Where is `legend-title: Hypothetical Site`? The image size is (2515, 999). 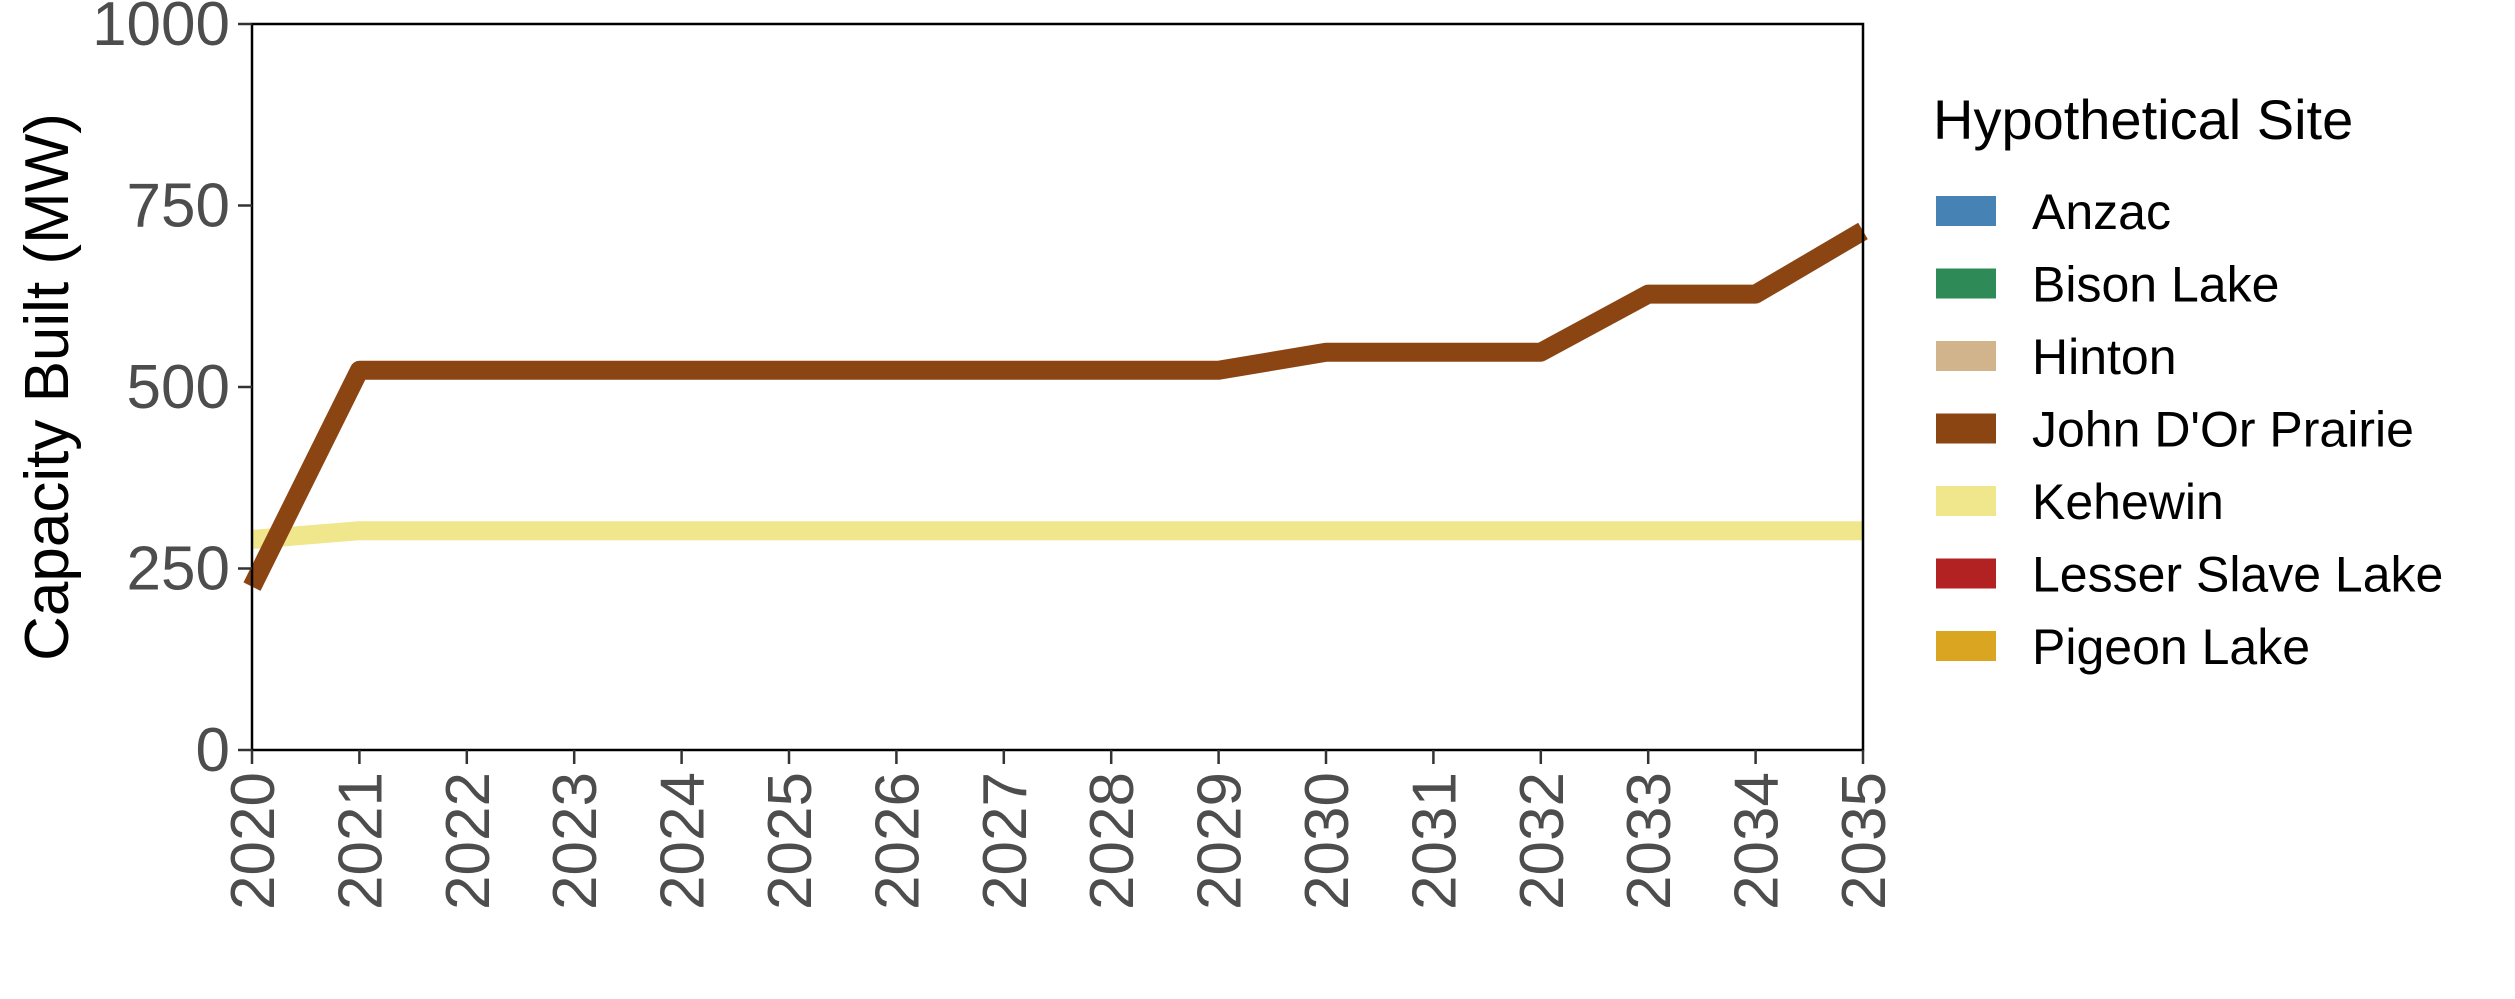 legend-title: Hypothetical Site is located at coordinates (2143, 119).